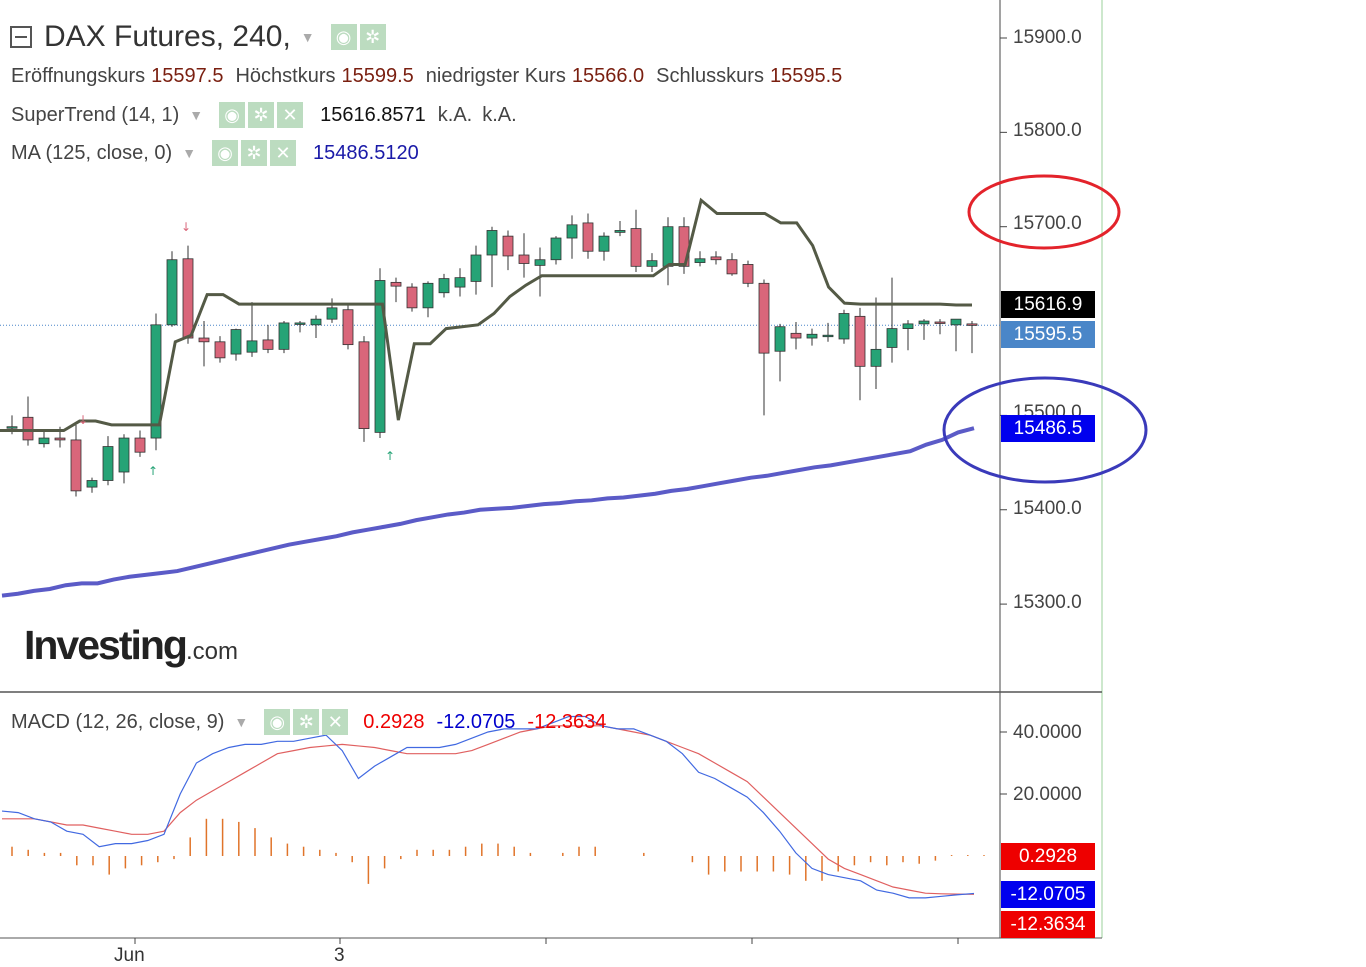 This screenshot has width=1366, height=967. What do you see at coordinates (1044, 212) in the screenshot?
I see `annotation-circle-red` at bounding box center [1044, 212].